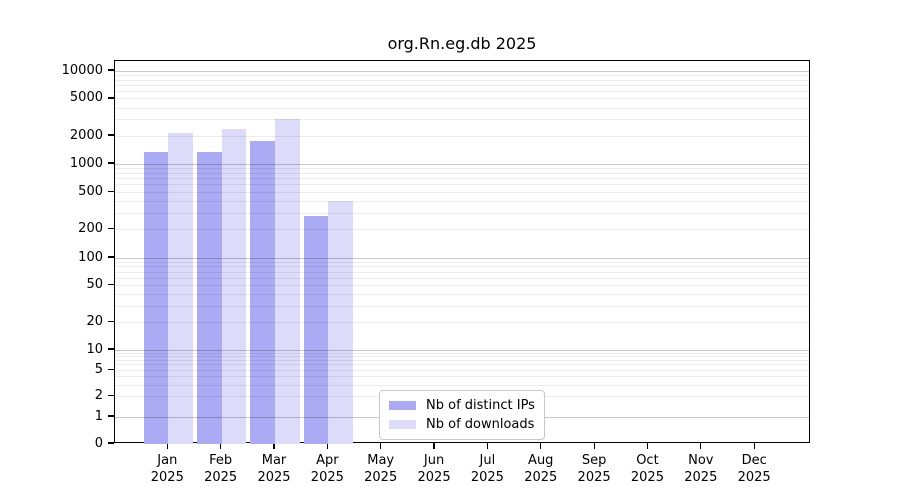 The width and height of the screenshot is (900, 500). I want to click on x-tick-label-jul: Jul 2025, so click(487, 469).